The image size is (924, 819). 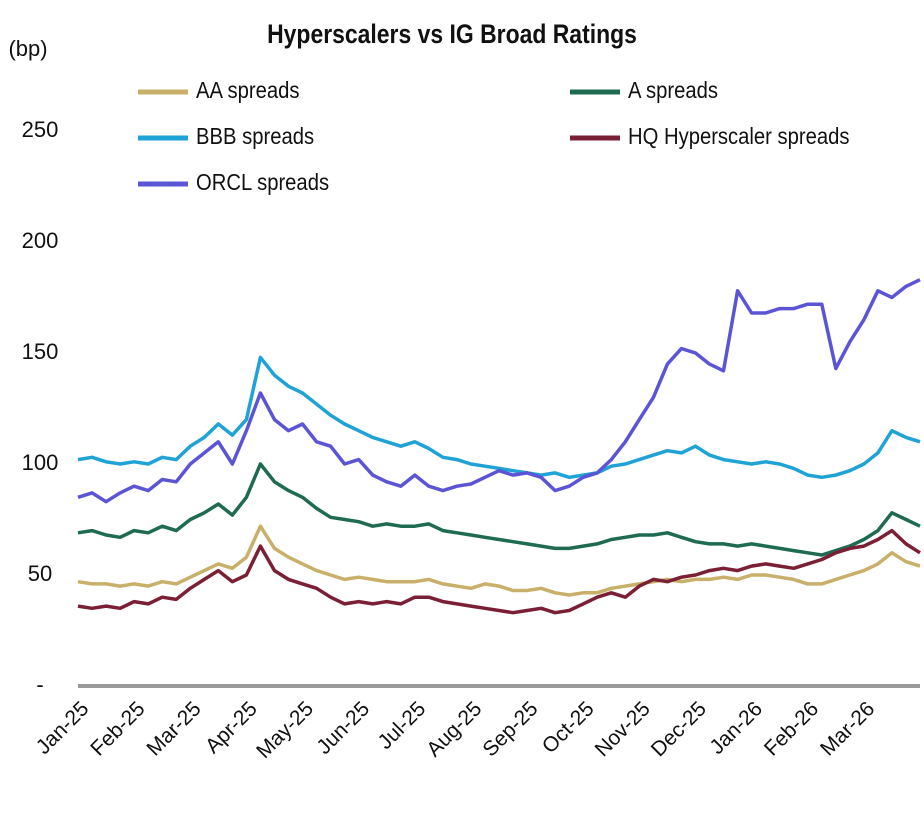 I want to click on x-tick-label: Dec-25, so click(x=679, y=729).